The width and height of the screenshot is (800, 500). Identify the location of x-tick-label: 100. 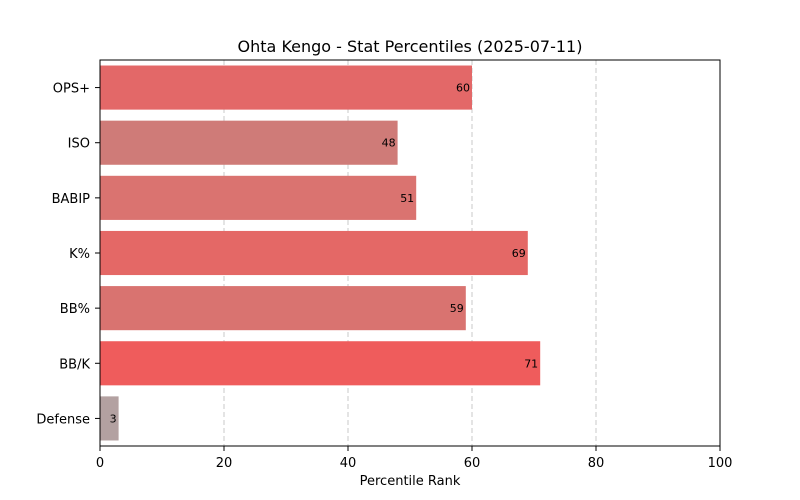
(720, 463).